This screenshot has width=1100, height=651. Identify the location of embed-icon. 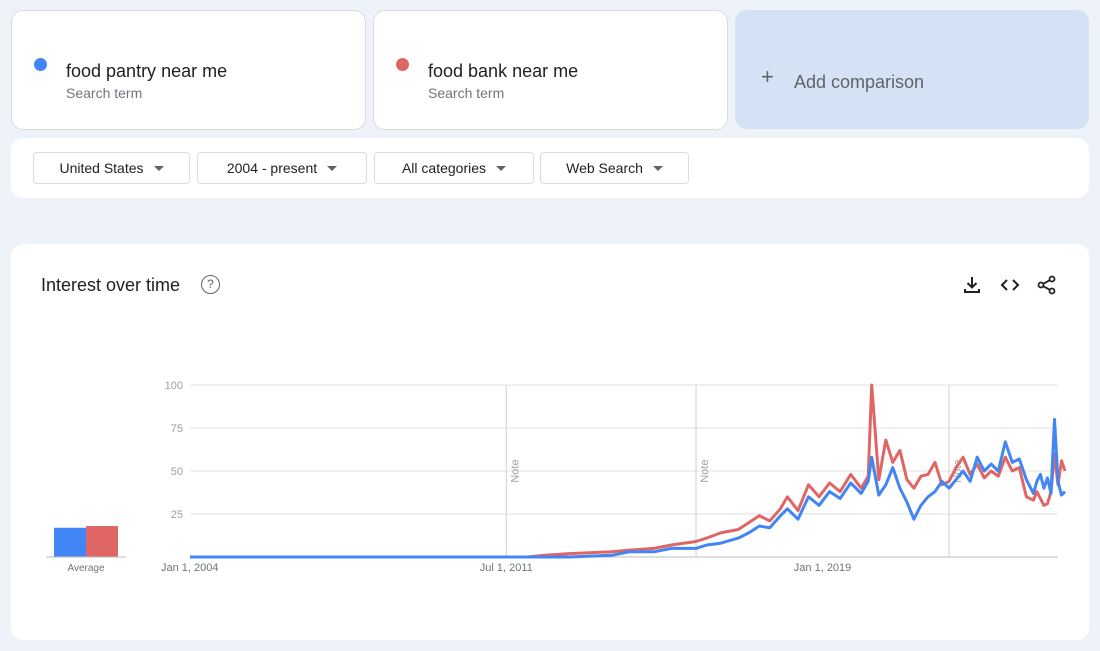
(1010, 285).